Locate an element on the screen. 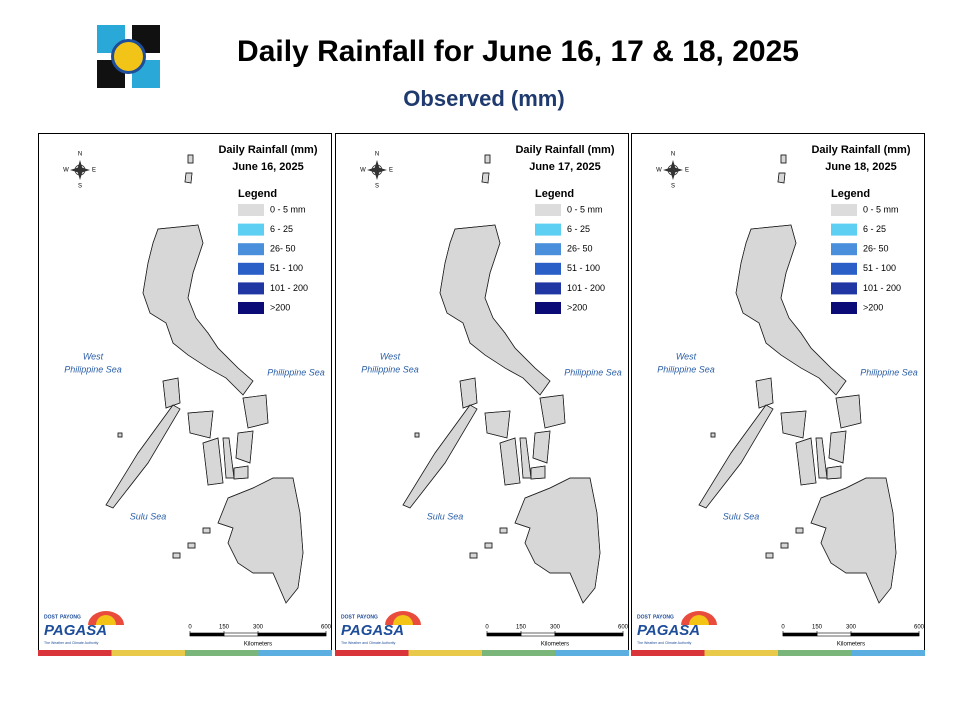  panel-date: June 18, 2025 is located at coordinates (861, 167).